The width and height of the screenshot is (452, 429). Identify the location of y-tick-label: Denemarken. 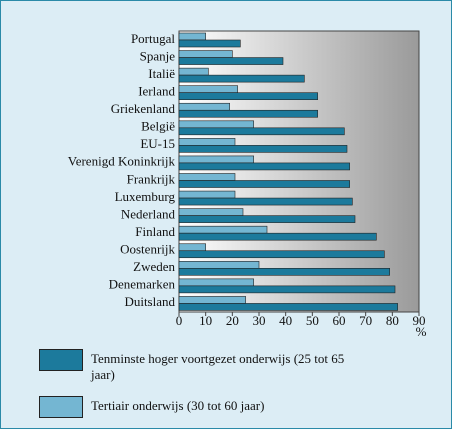
(142, 284).